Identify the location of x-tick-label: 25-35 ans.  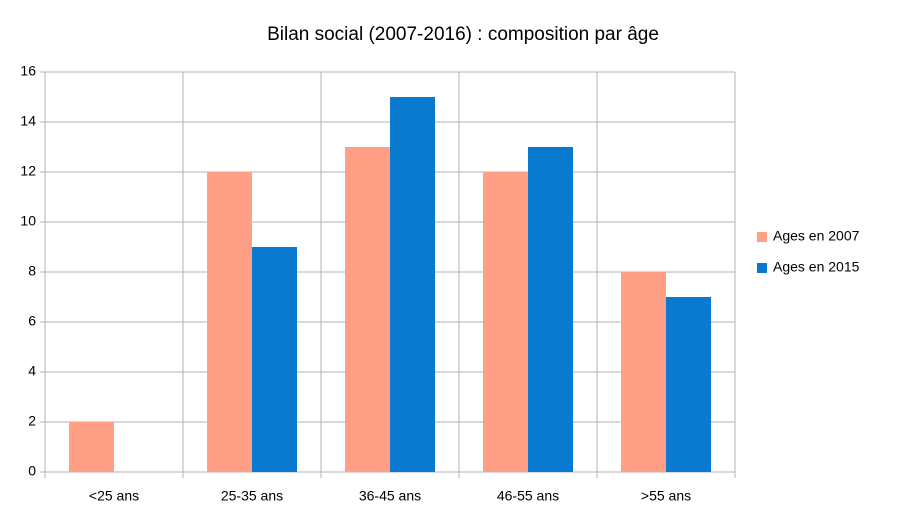
(252, 496).